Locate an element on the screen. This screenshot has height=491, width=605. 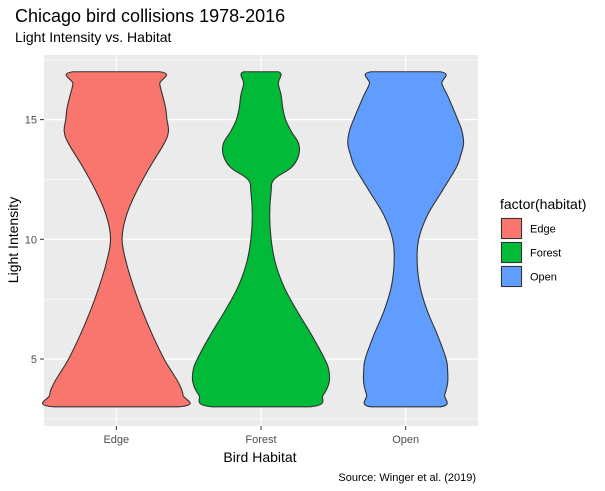
y-tick-label: 5 is located at coordinates (34, 360).